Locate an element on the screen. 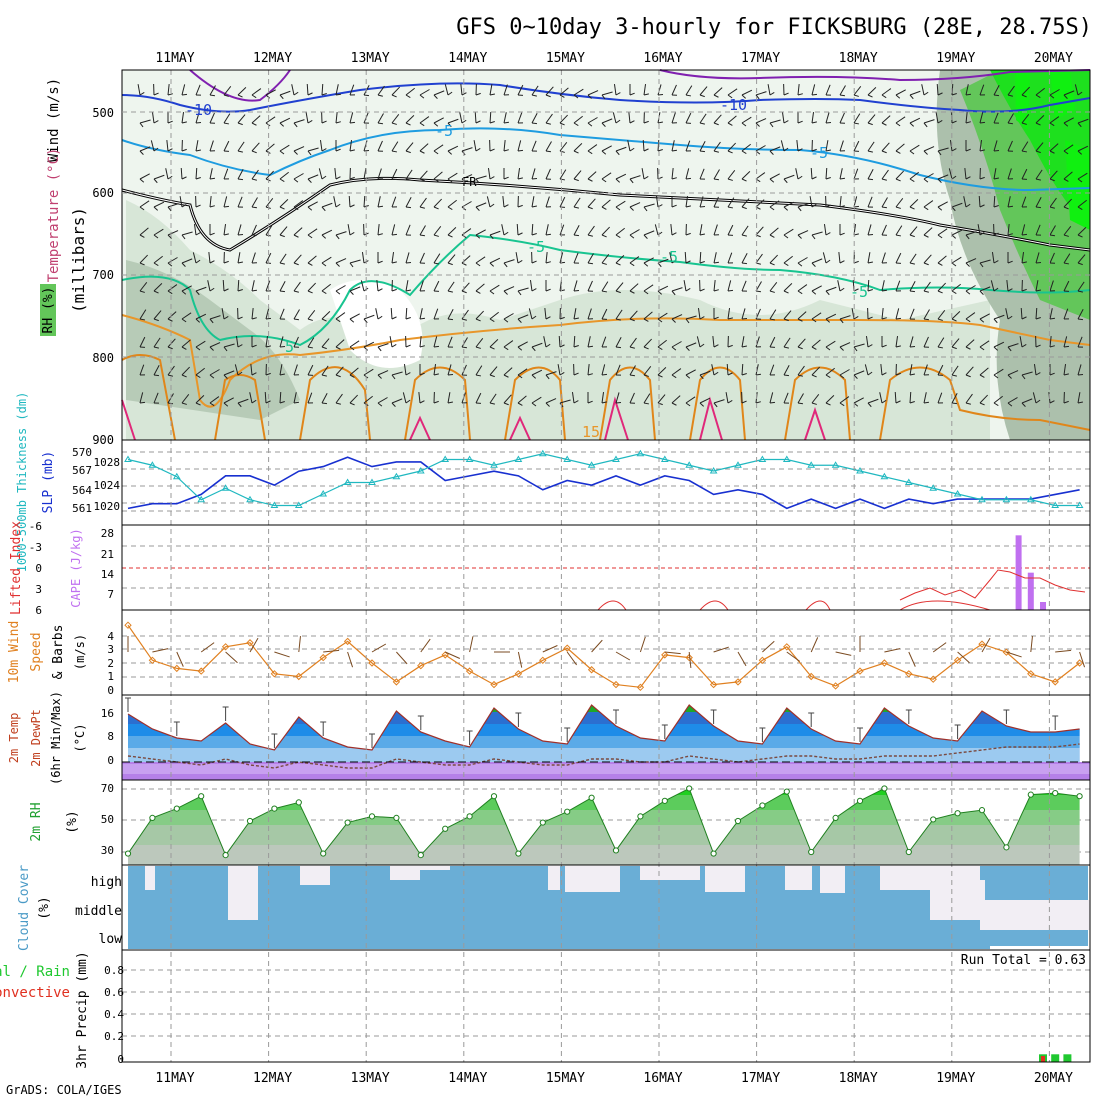 This screenshot has width=1100, height=1100. rh-plot is located at coordinates (606, 825).